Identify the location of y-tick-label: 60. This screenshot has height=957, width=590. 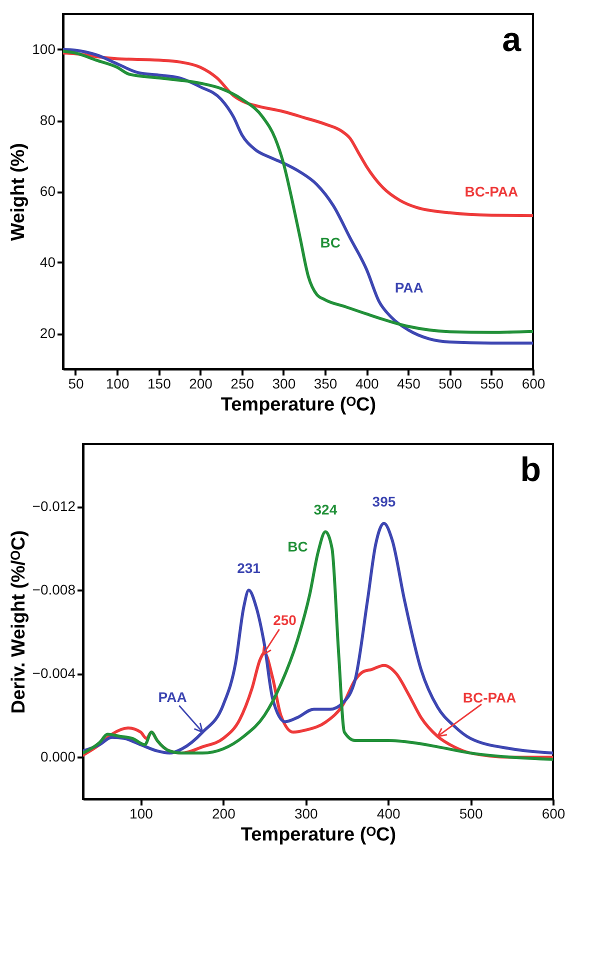
(48, 191).